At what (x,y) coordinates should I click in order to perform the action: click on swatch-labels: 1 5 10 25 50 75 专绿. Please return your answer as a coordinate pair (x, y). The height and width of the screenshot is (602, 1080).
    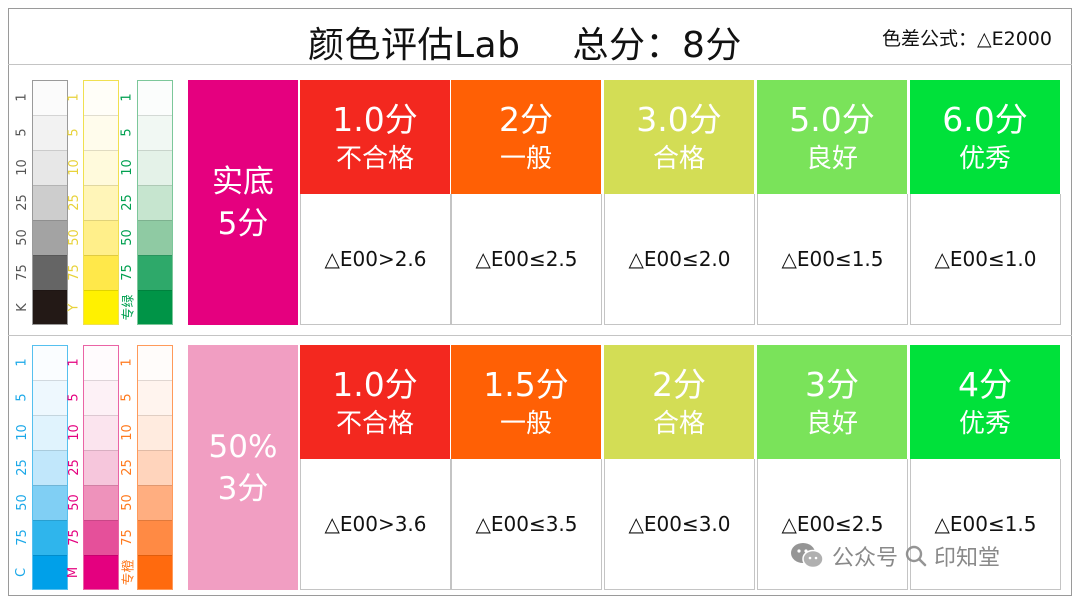
    Looking at the image, I should click on (127, 202).